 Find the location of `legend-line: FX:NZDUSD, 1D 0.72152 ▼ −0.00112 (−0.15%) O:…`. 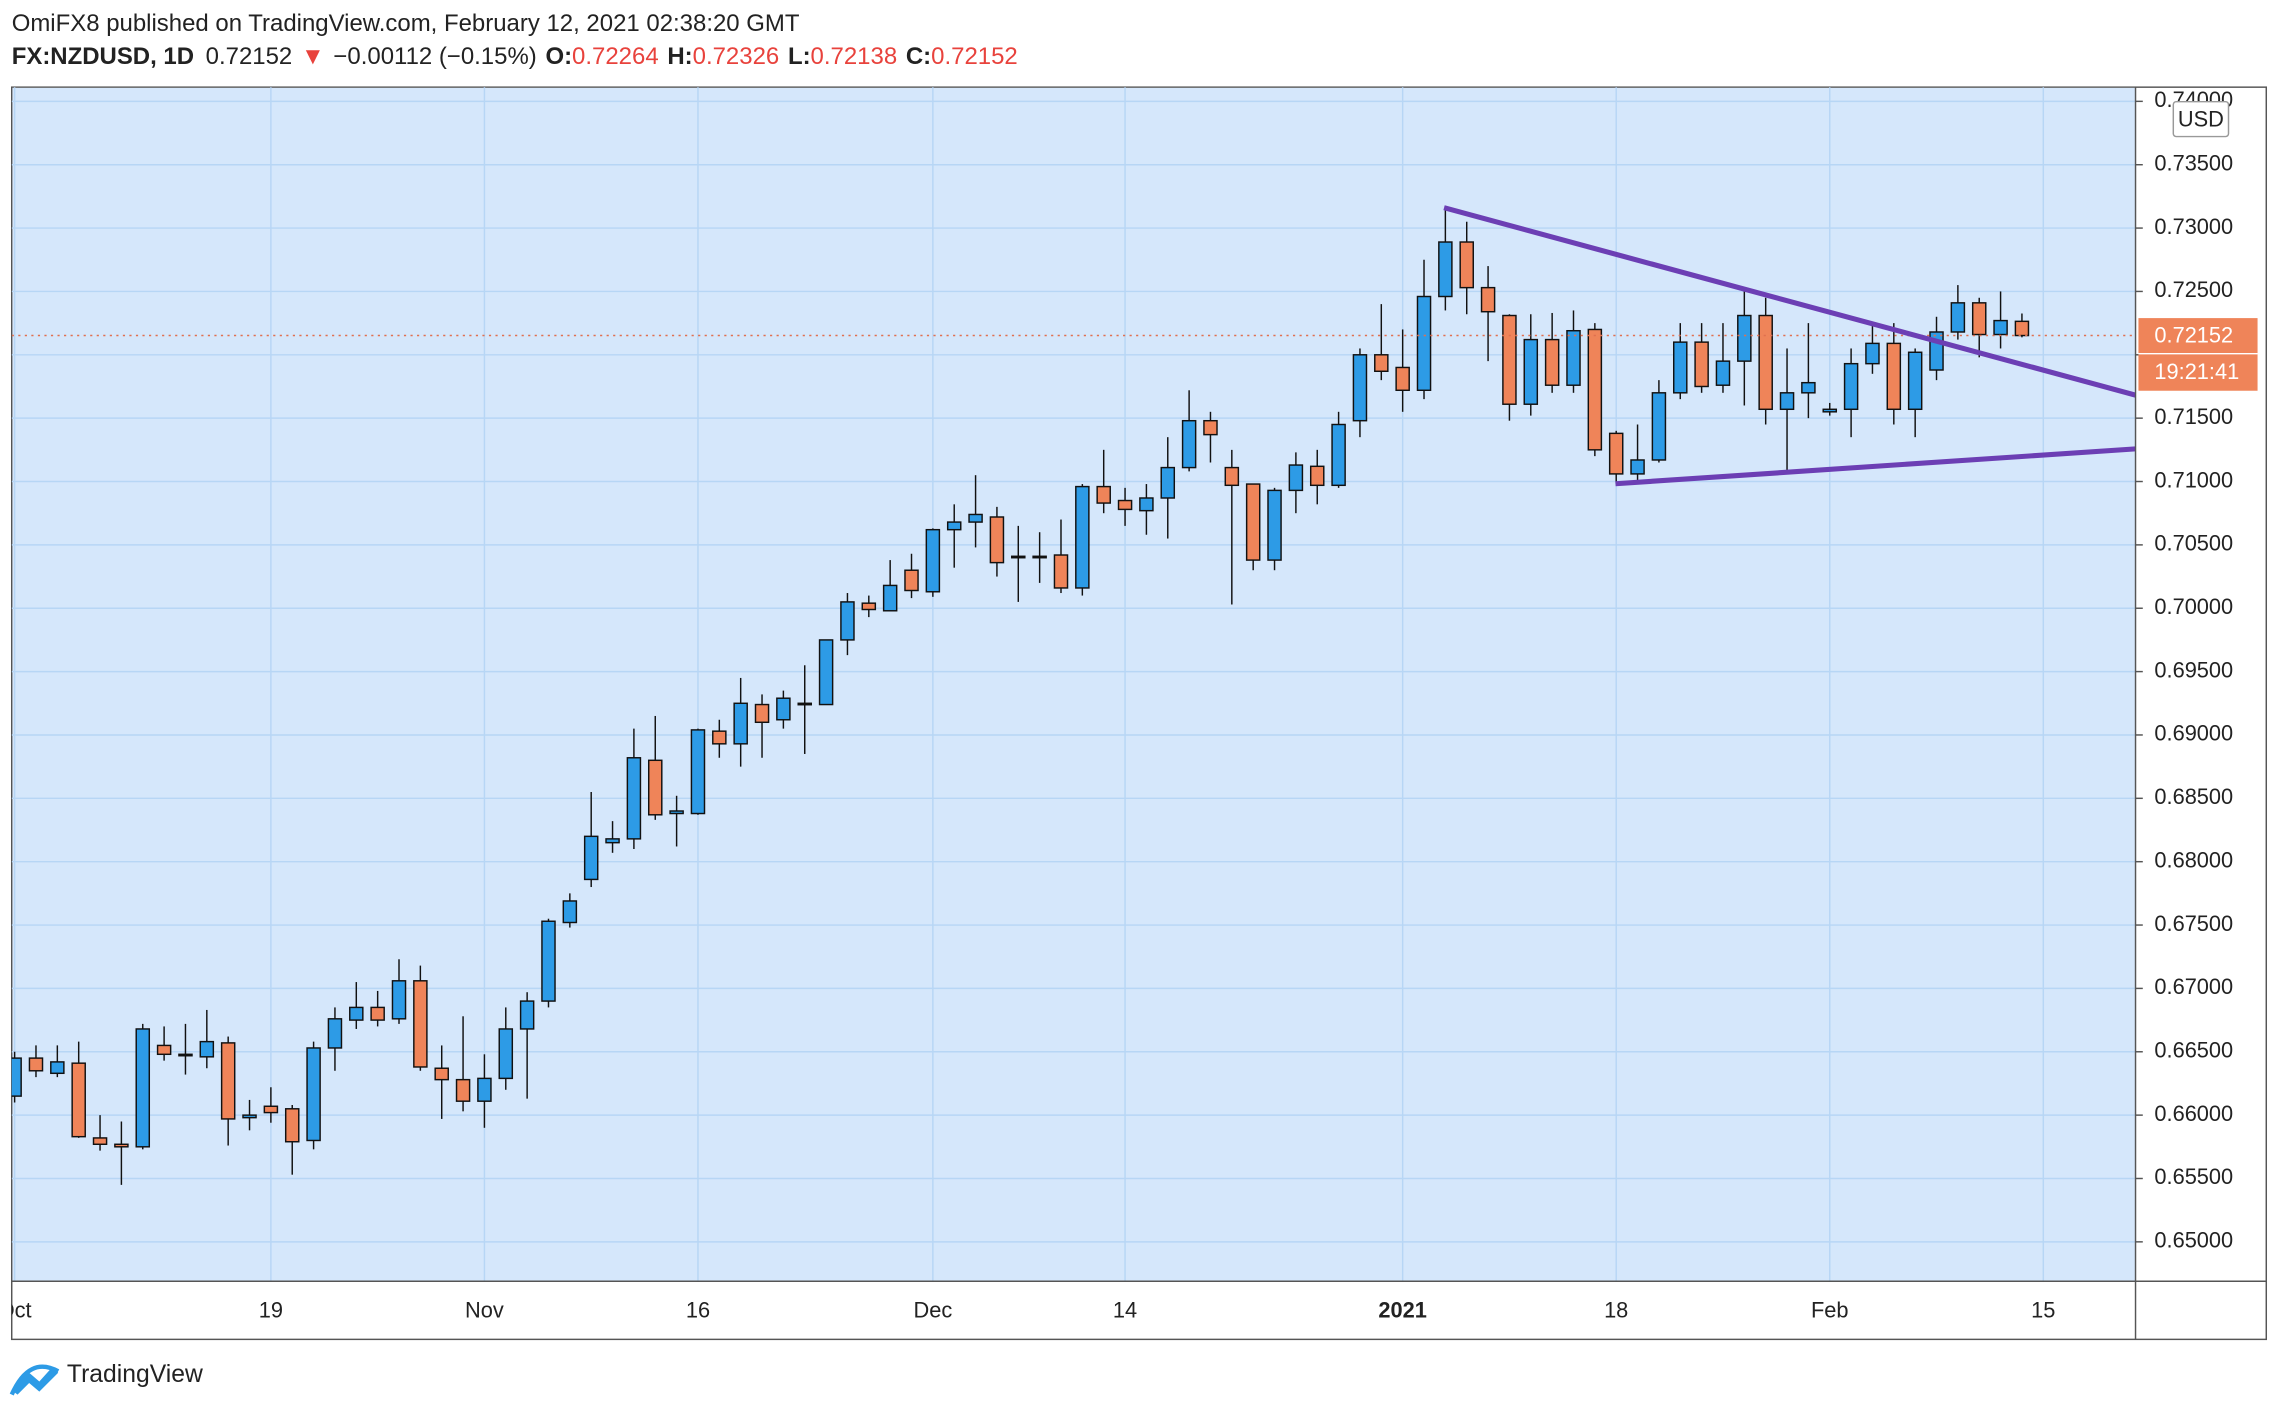

legend-line: FX:NZDUSD, 1D 0.72152 ▼ −0.00112 (−0.15%) O:… is located at coordinates (515, 56).